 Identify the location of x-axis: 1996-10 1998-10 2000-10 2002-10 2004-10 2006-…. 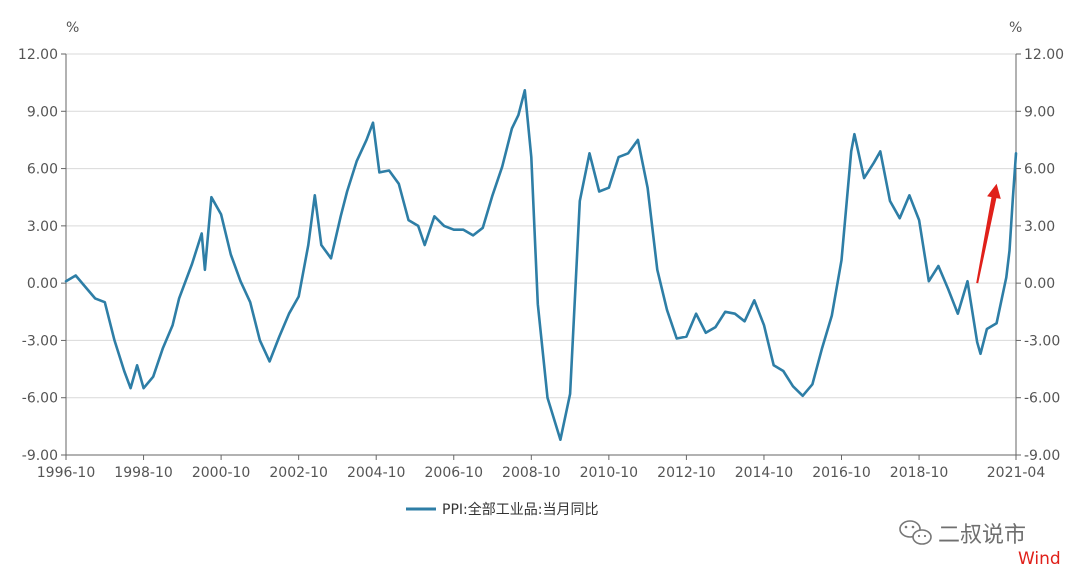
(541, 467).